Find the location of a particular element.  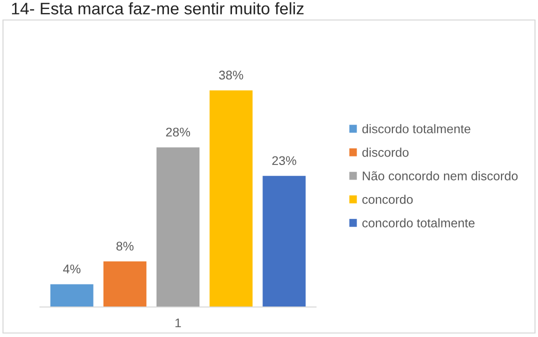

chart-title: 14- Esta marca faz-me sentir muito feliz is located at coordinates (158, 8).